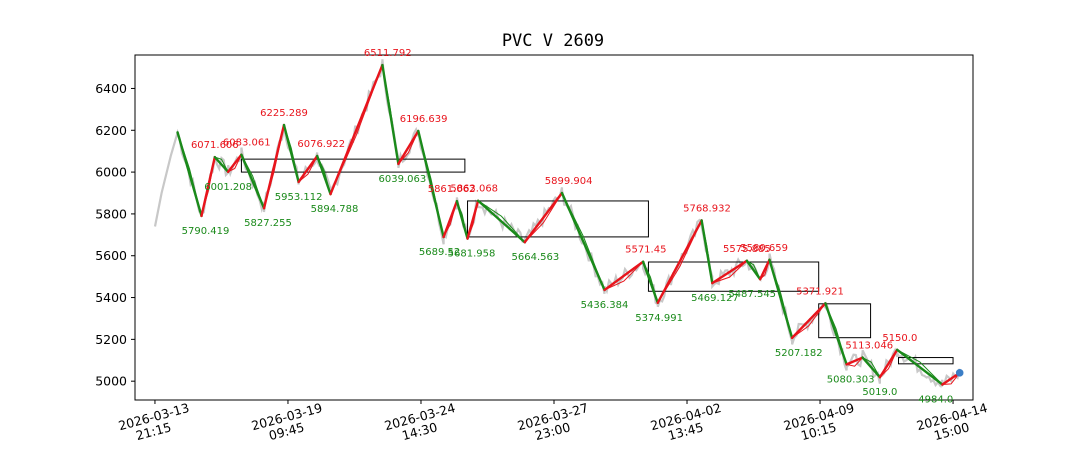 The image size is (1080, 450). What do you see at coordinates (879, 392) in the screenshot?
I see `pivot-label: 5019.0` at bounding box center [879, 392].